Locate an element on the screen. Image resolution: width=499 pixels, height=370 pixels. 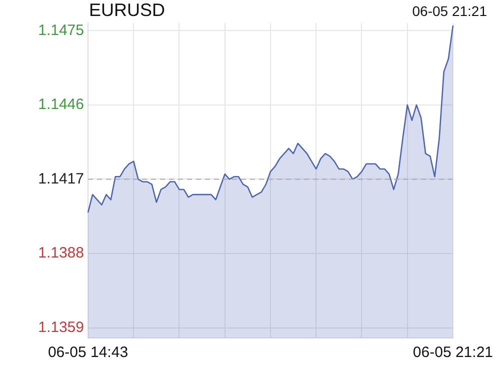
y-tick-label: 1.1475 is located at coordinates (61, 30).